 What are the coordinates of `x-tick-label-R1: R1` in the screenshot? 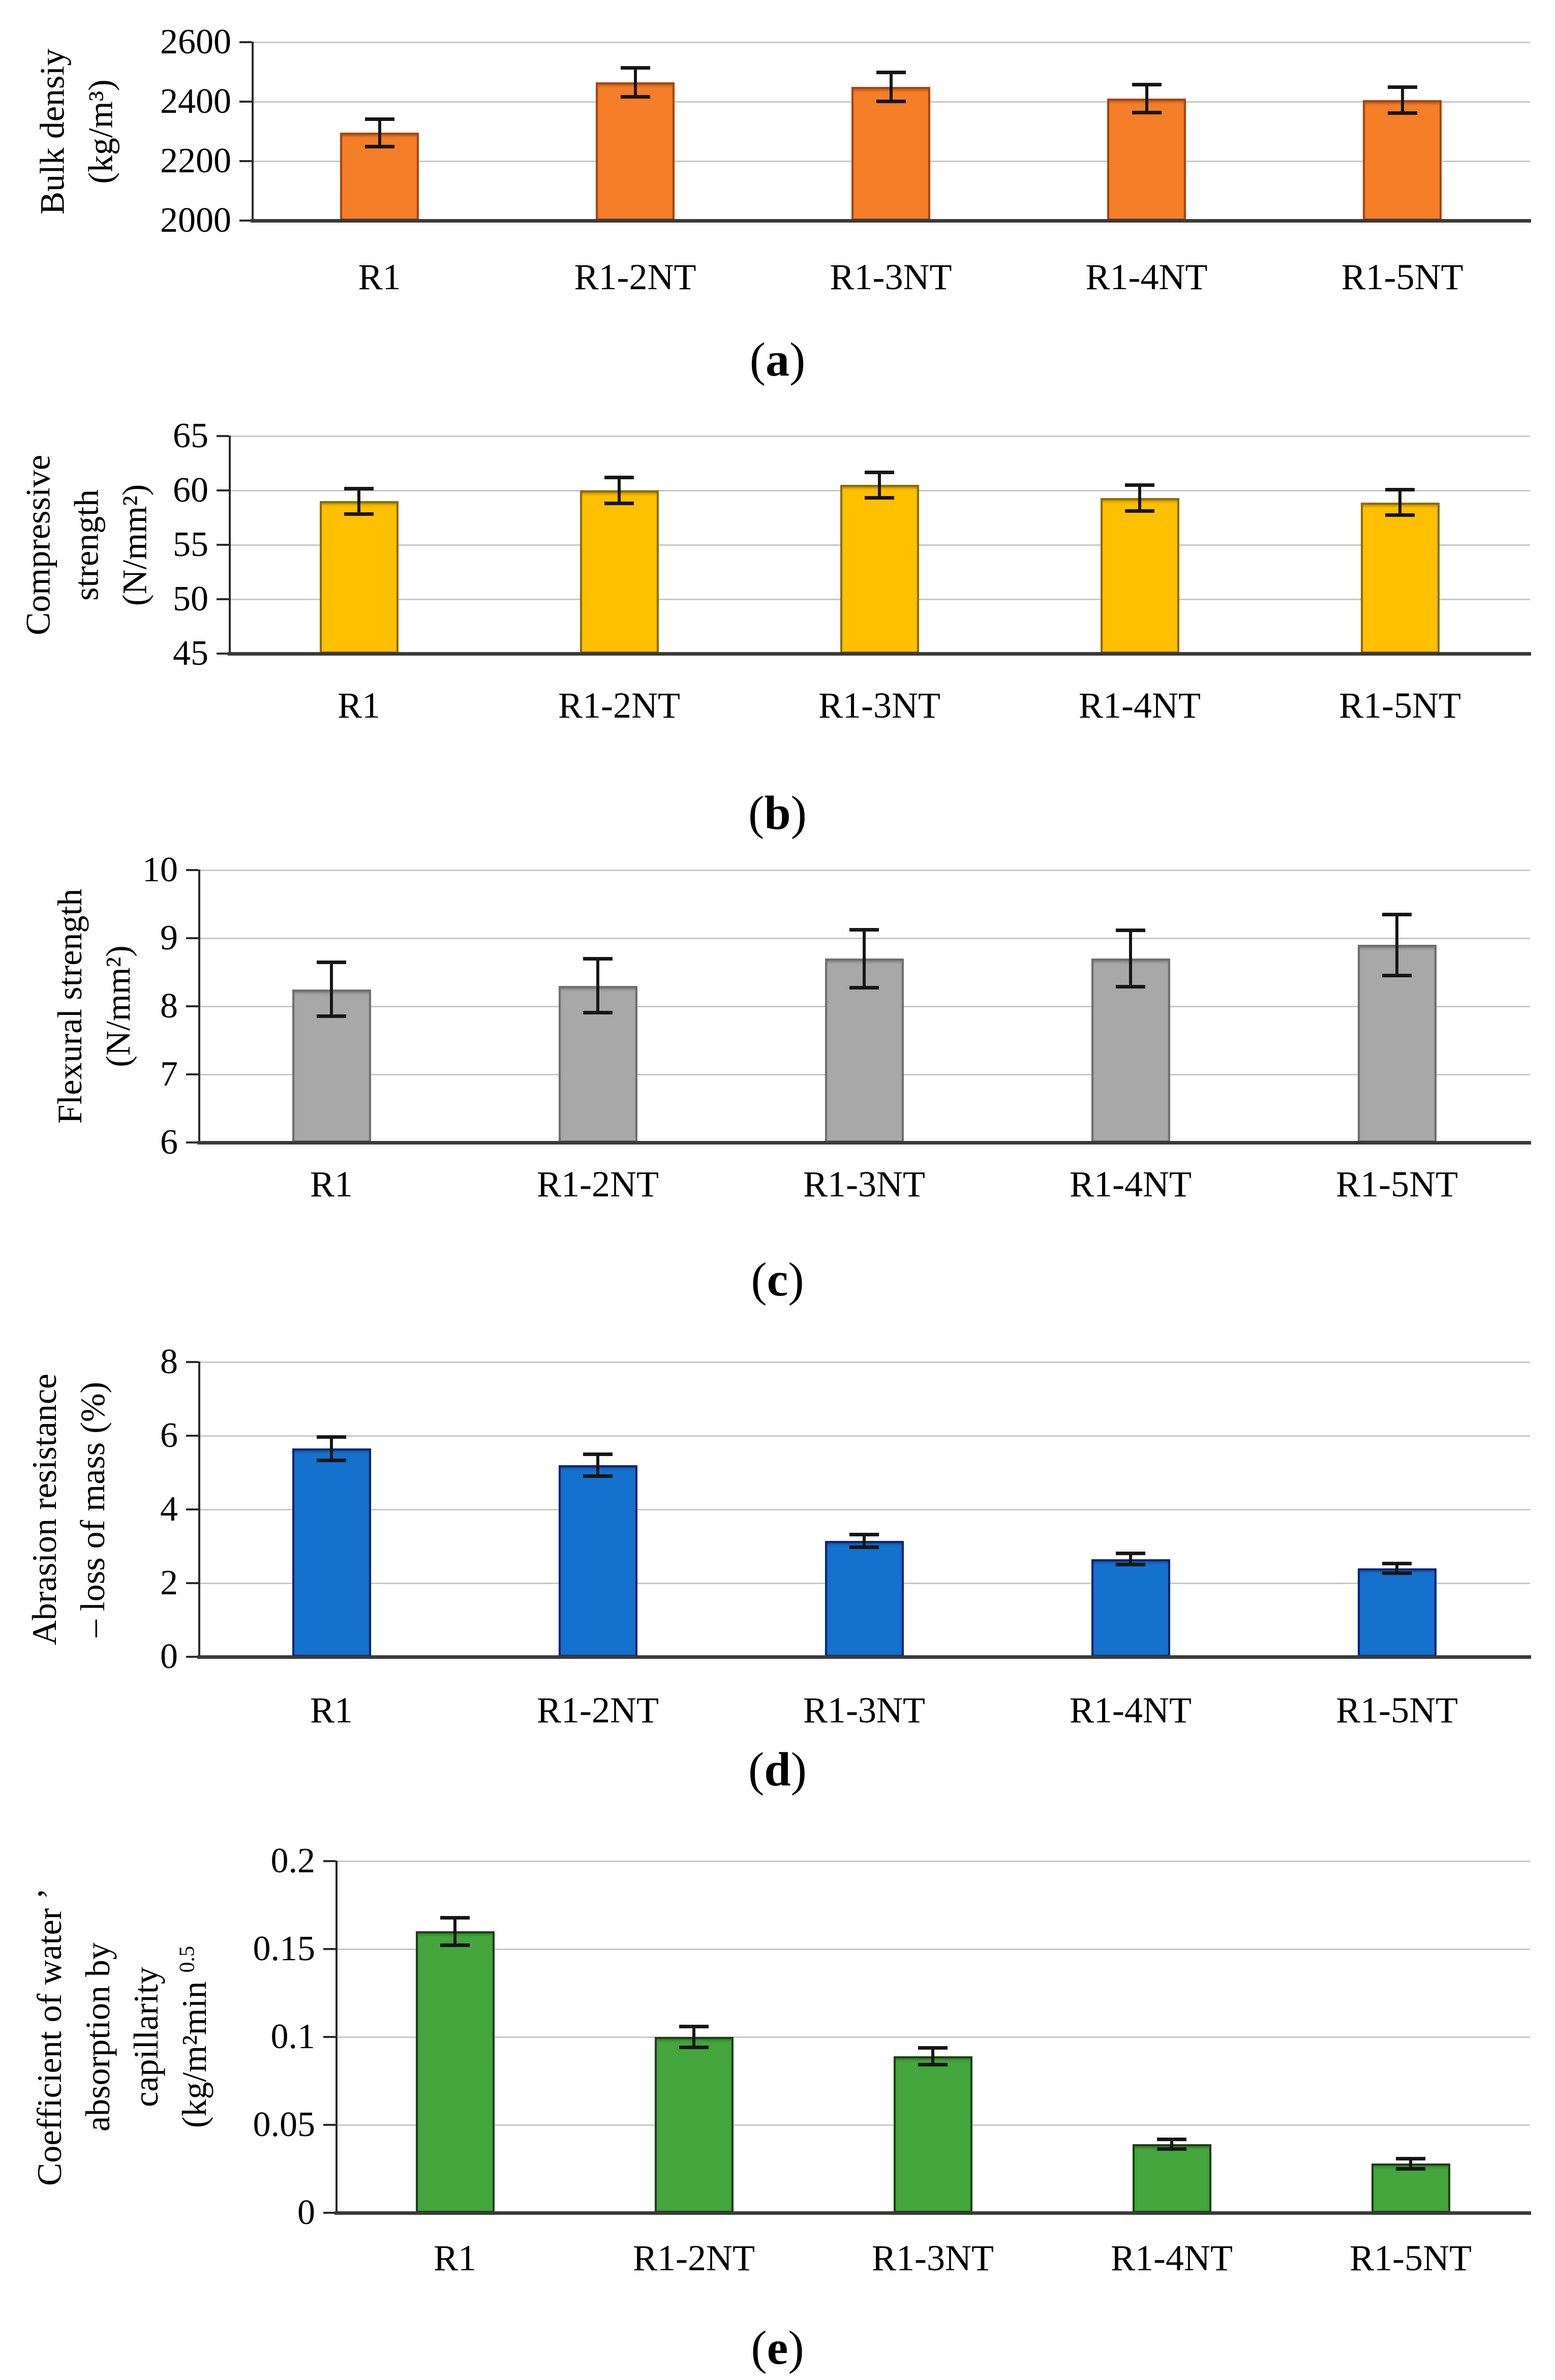 It's located at (379, 277).